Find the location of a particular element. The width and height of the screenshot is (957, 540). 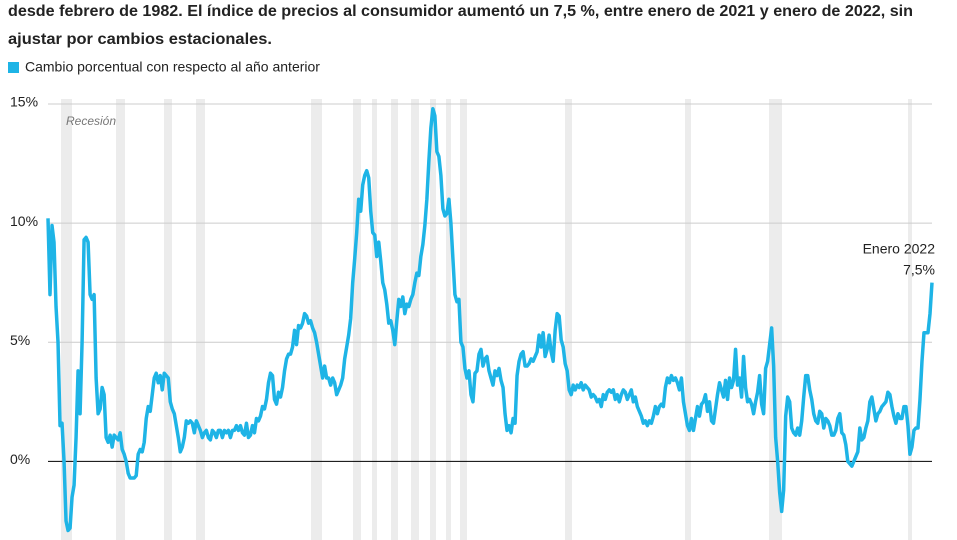

y-tick-label: 15% is located at coordinates (24, 102).